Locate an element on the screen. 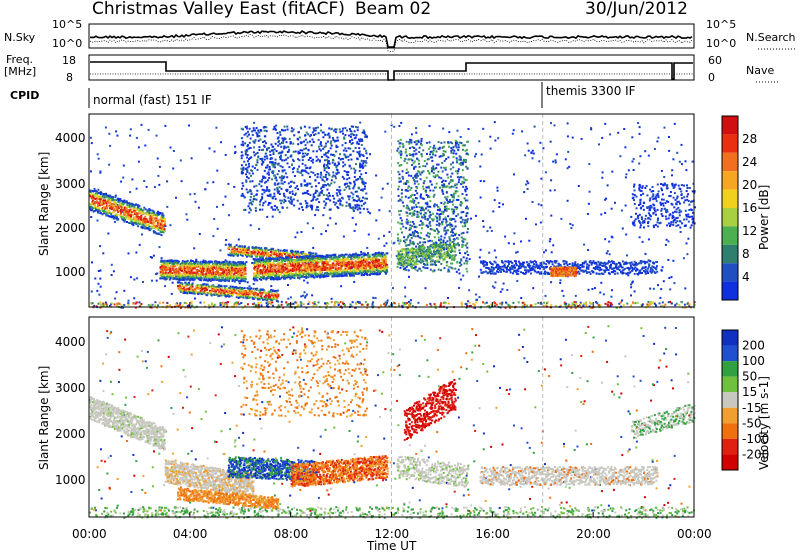 Image resolution: width=800 pixels, height=554 pixels. cpid-segment-themis: themis 3300 IF is located at coordinates (591, 91).